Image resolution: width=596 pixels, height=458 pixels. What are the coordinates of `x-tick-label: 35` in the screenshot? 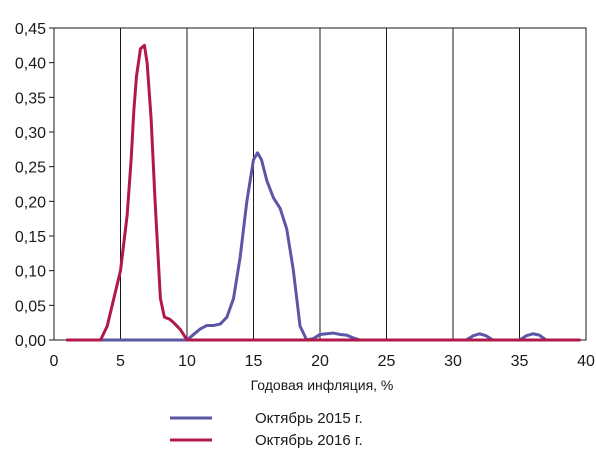 It's located at (520, 361).